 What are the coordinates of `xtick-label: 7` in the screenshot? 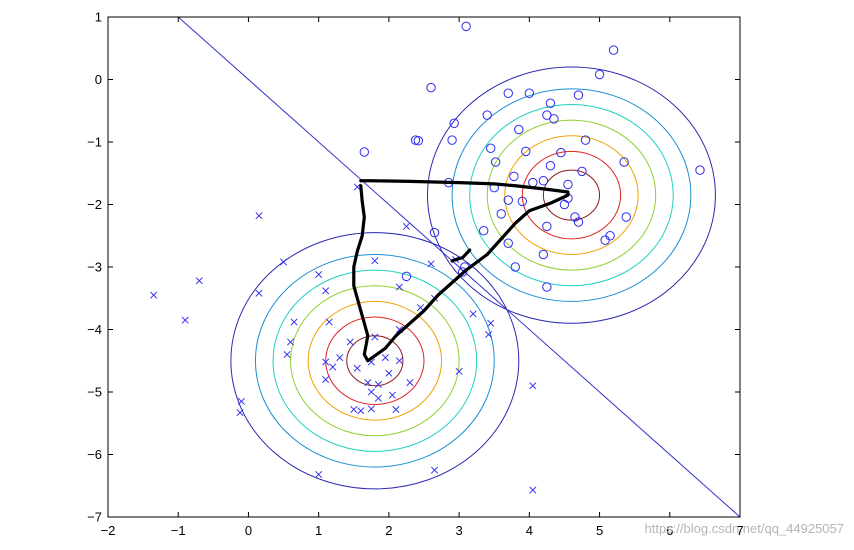 It's located at (739, 530).